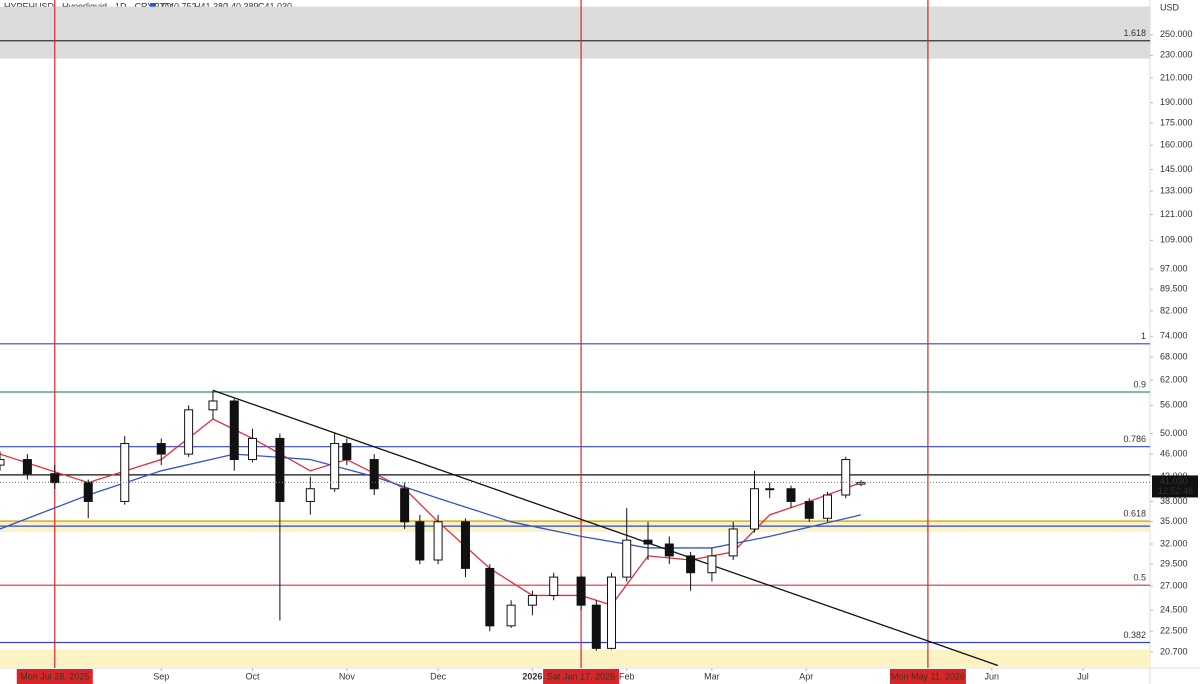 The width and height of the screenshot is (1200, 684). Describe the element at coordinates (242, 6) in the screenshot. I see `ohlc-value: L40.389` at that location.